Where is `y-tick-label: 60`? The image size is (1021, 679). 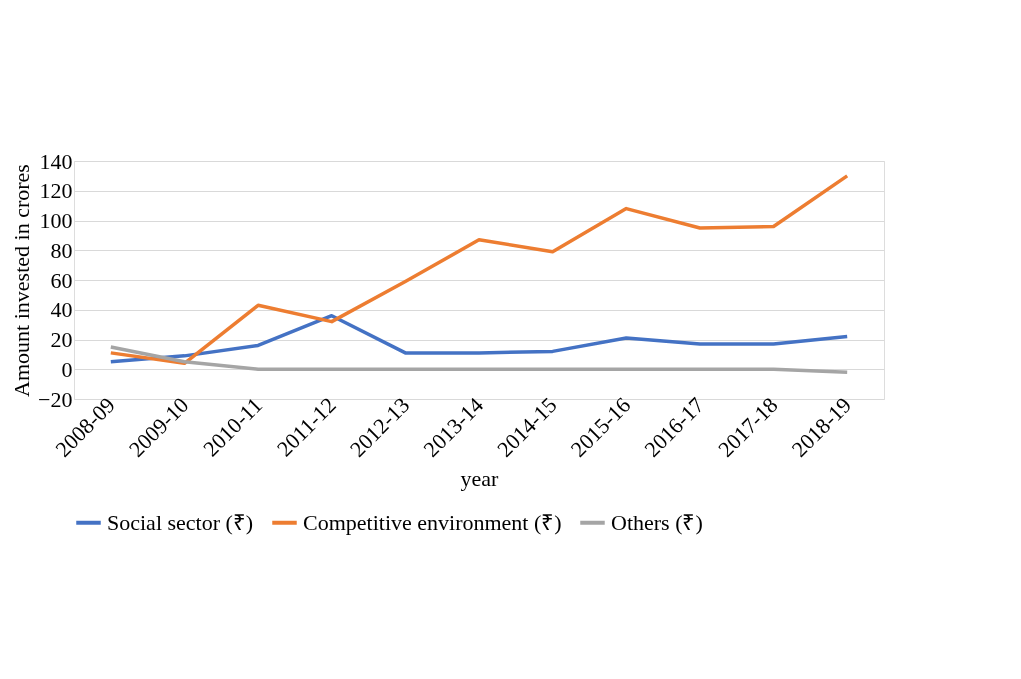 y-tick-label: 60 is located at coordinates (61, 280).